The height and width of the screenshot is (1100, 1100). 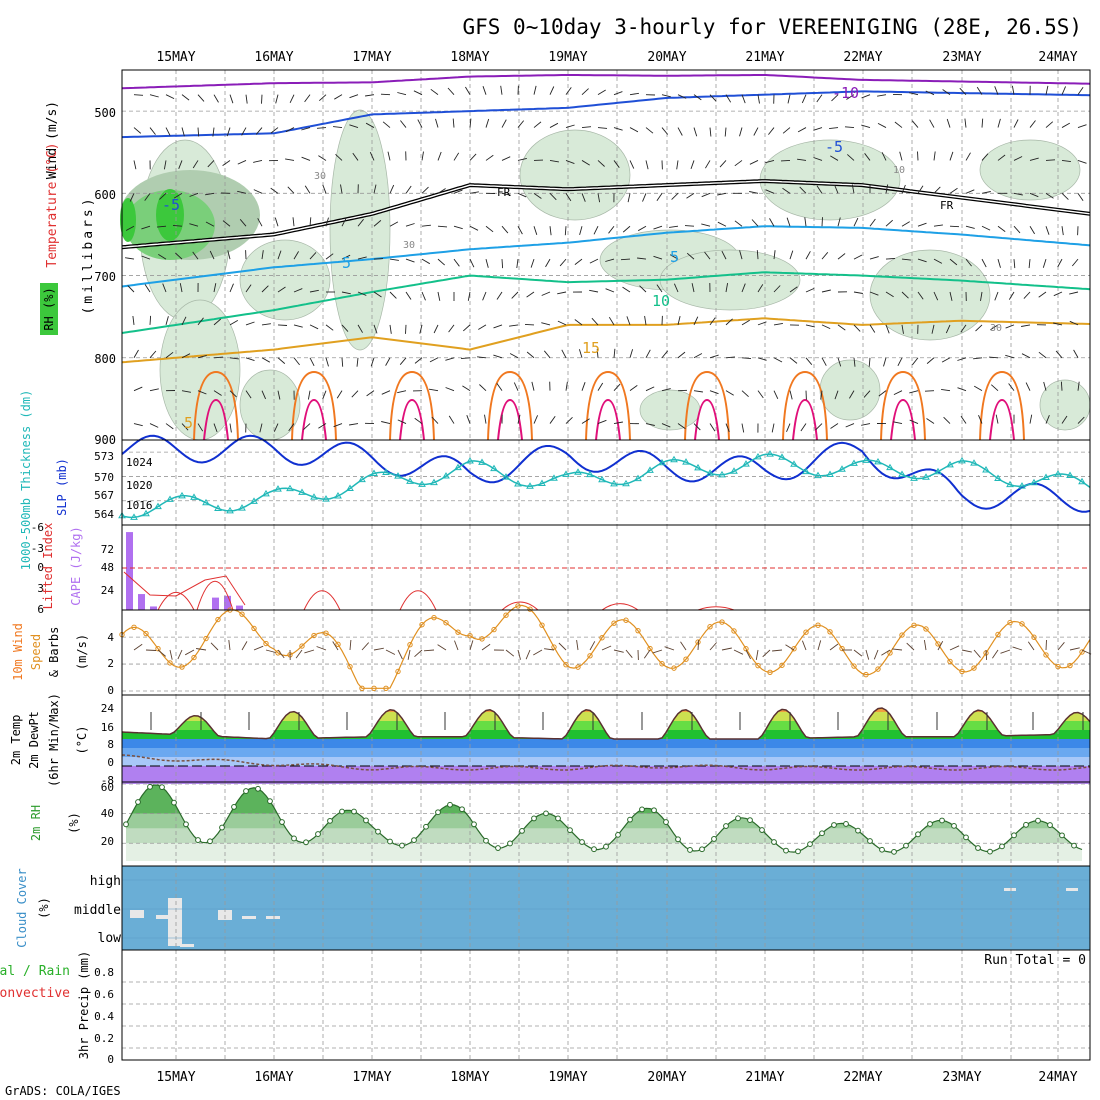 I want to click on precip-panel-frame, so click(x=606, y=1005).